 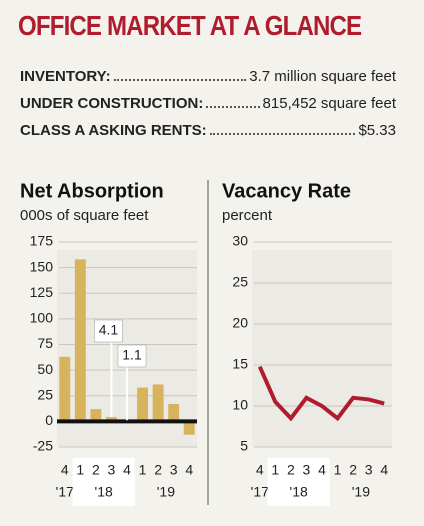 What do you see at coordinates (42, 292) in the screenshot?
I see `y-tick-label: 125` at bounding box center [42, 292].